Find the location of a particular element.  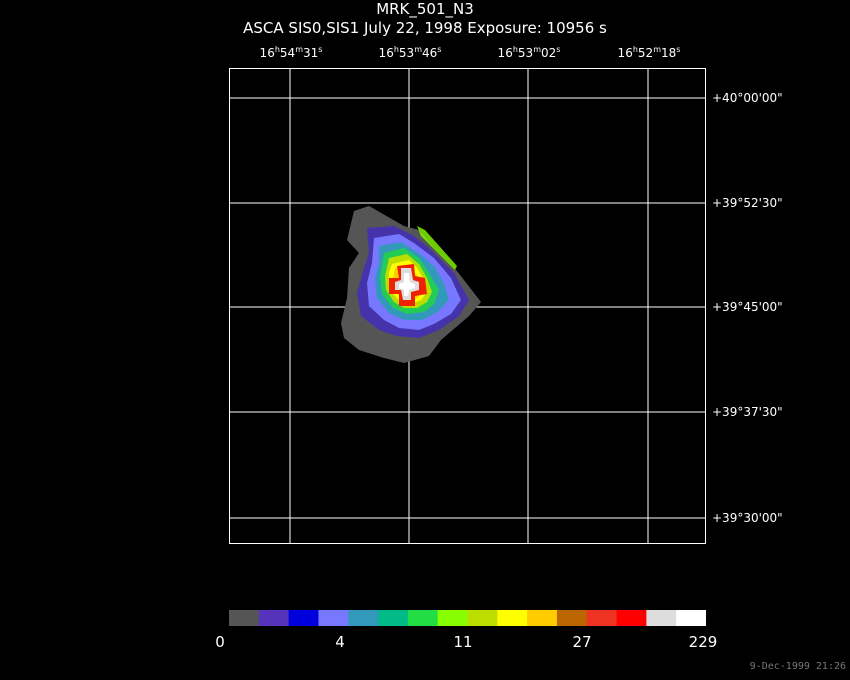

ra-tick-label-4: 16h52m18s is located at coordinates (649, 52).